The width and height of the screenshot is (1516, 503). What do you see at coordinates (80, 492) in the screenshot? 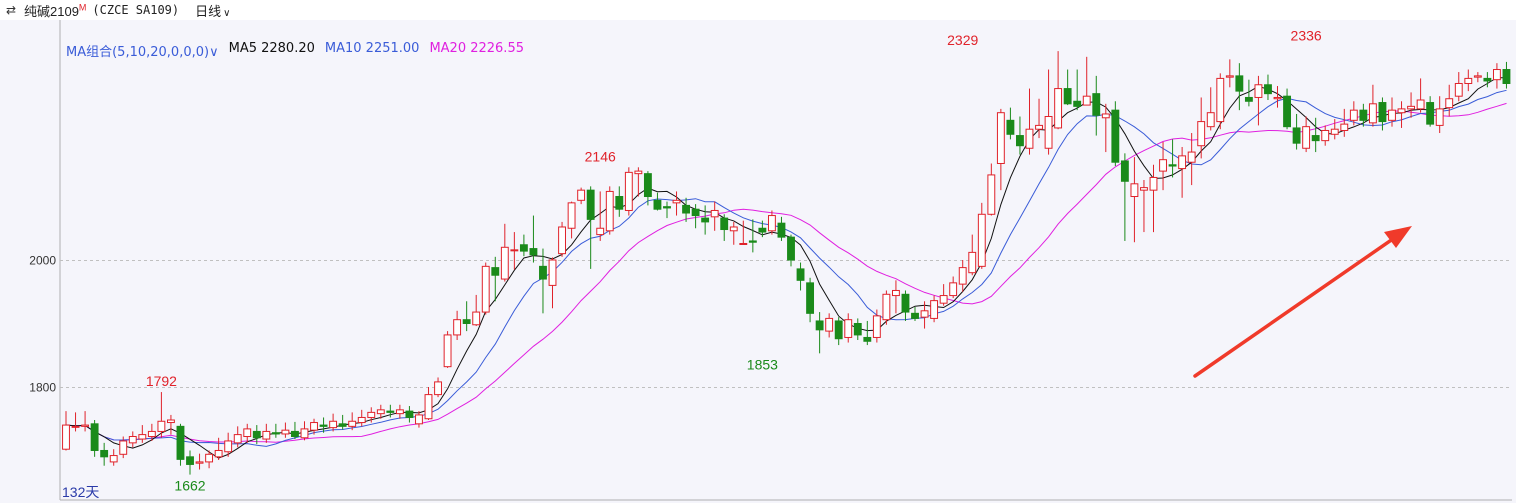
I see `period-count-label: 132天` at bounding box center [80, 492].